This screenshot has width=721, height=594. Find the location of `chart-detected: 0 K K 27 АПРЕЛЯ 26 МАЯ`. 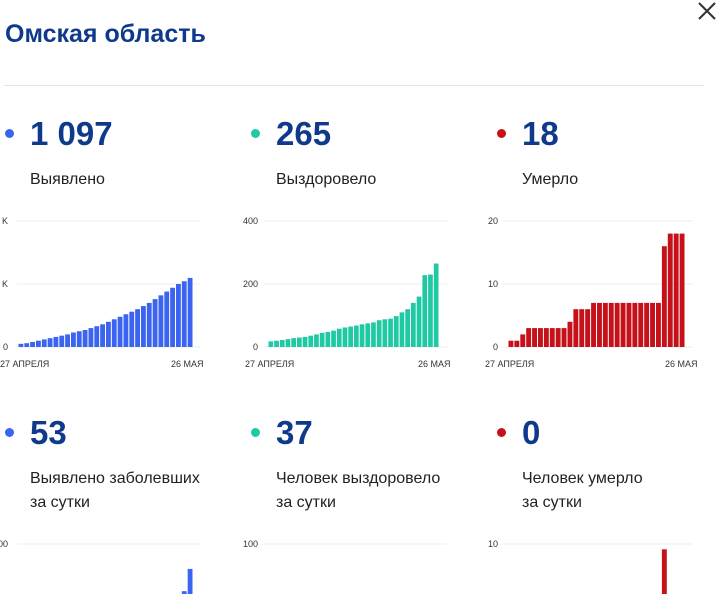

chart-detected: 0 K K 27 АПРЕЛЯ 26 МАЯ is located at coordinates (102, 292).